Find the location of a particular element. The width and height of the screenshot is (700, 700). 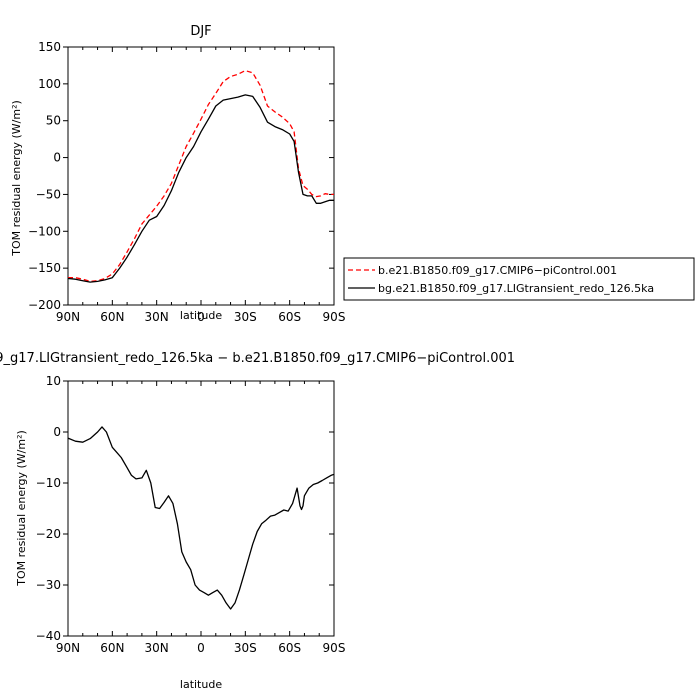

bottom-x-tick-label: 30S is located at coordinates (245, 648).